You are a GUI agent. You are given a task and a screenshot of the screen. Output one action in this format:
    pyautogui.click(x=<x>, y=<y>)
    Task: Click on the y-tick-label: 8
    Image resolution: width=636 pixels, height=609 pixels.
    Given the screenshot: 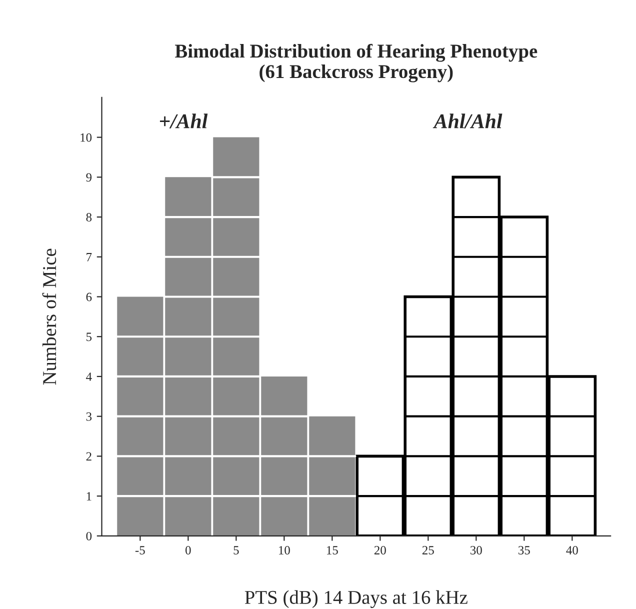 What is the action you would take?
    pyautogui.click(x=89, y=217)
    